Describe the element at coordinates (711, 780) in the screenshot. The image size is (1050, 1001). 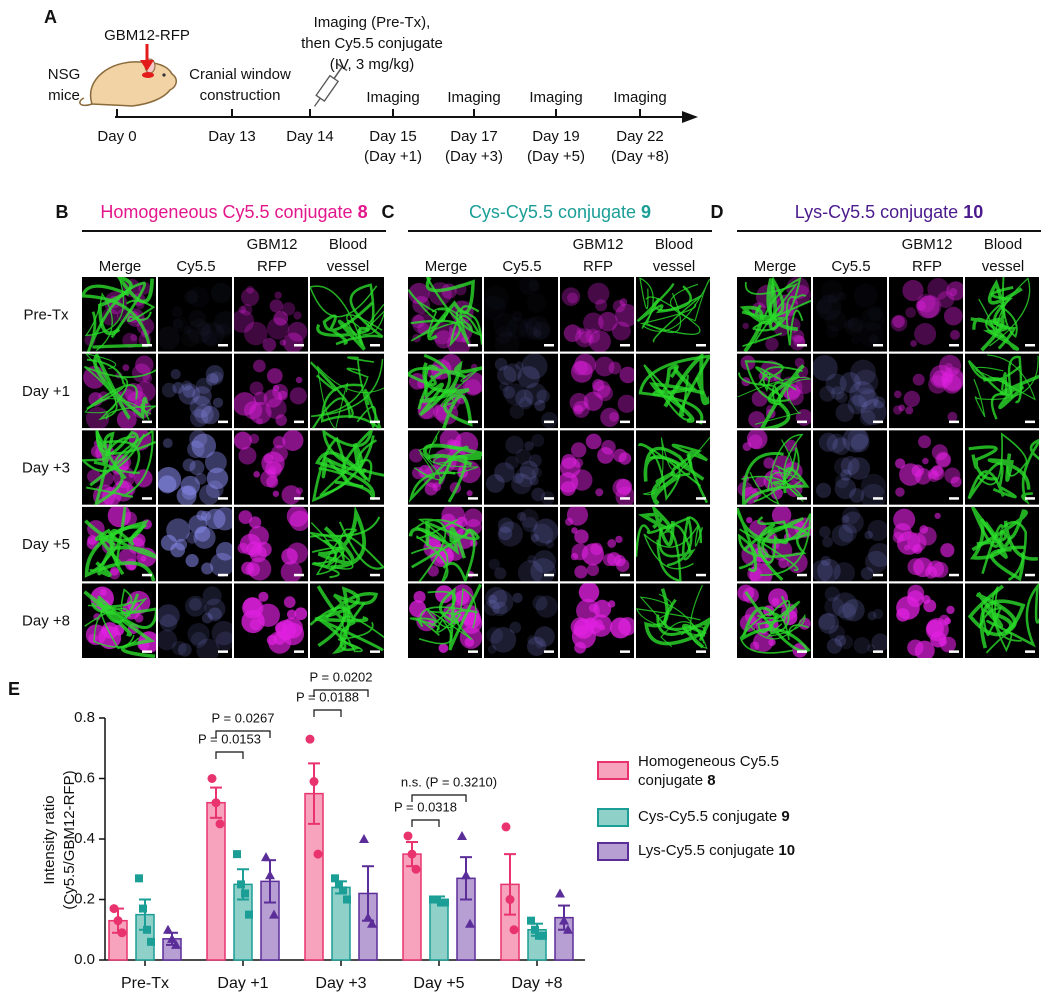
I see `legend-compound: 8` at that location.